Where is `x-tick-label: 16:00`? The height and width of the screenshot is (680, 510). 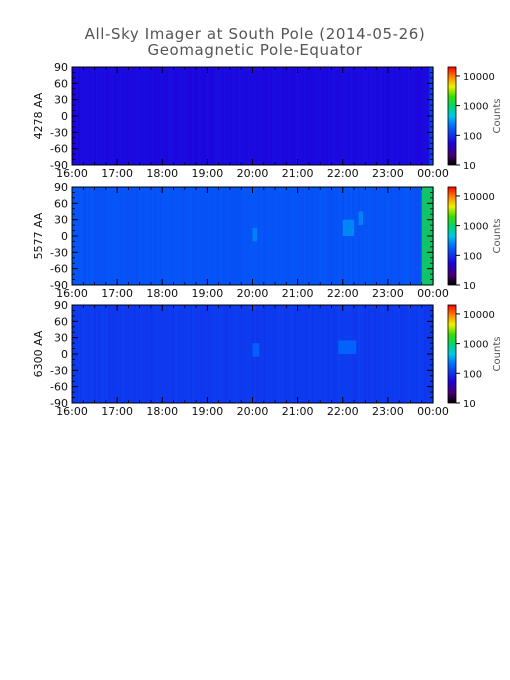 x-tick-label: 16:00 is located at coordinates (72, 173).